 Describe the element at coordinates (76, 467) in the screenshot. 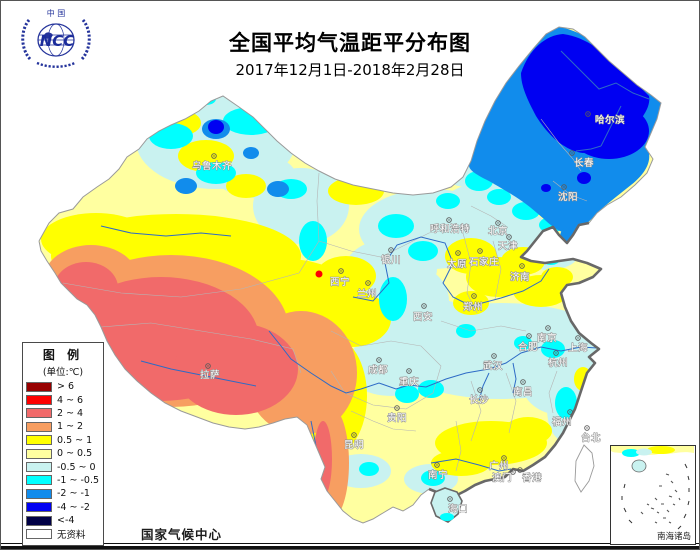

I see `legend-label: -0.5 ~ 0` at that location.